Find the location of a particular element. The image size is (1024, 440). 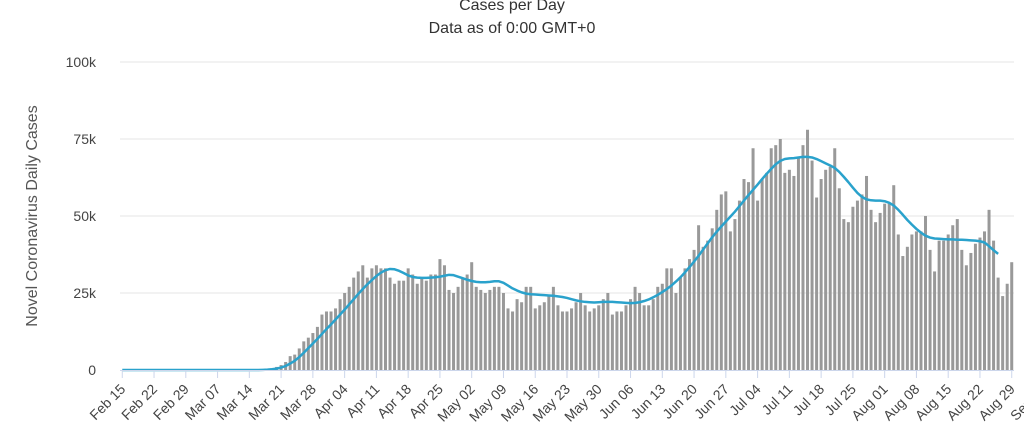

x-tick-label: Jun 27 is located at coordinates (711, 401).